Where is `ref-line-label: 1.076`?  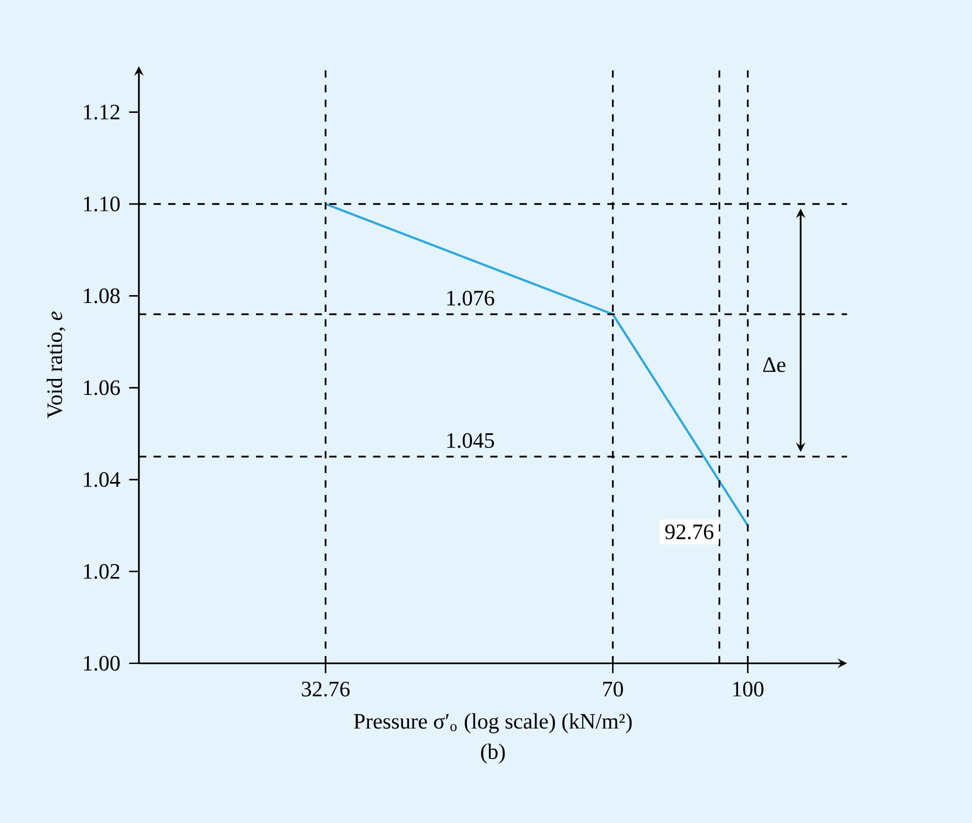
ref-line-label: 1.076 is located at coordinates (470, 298).